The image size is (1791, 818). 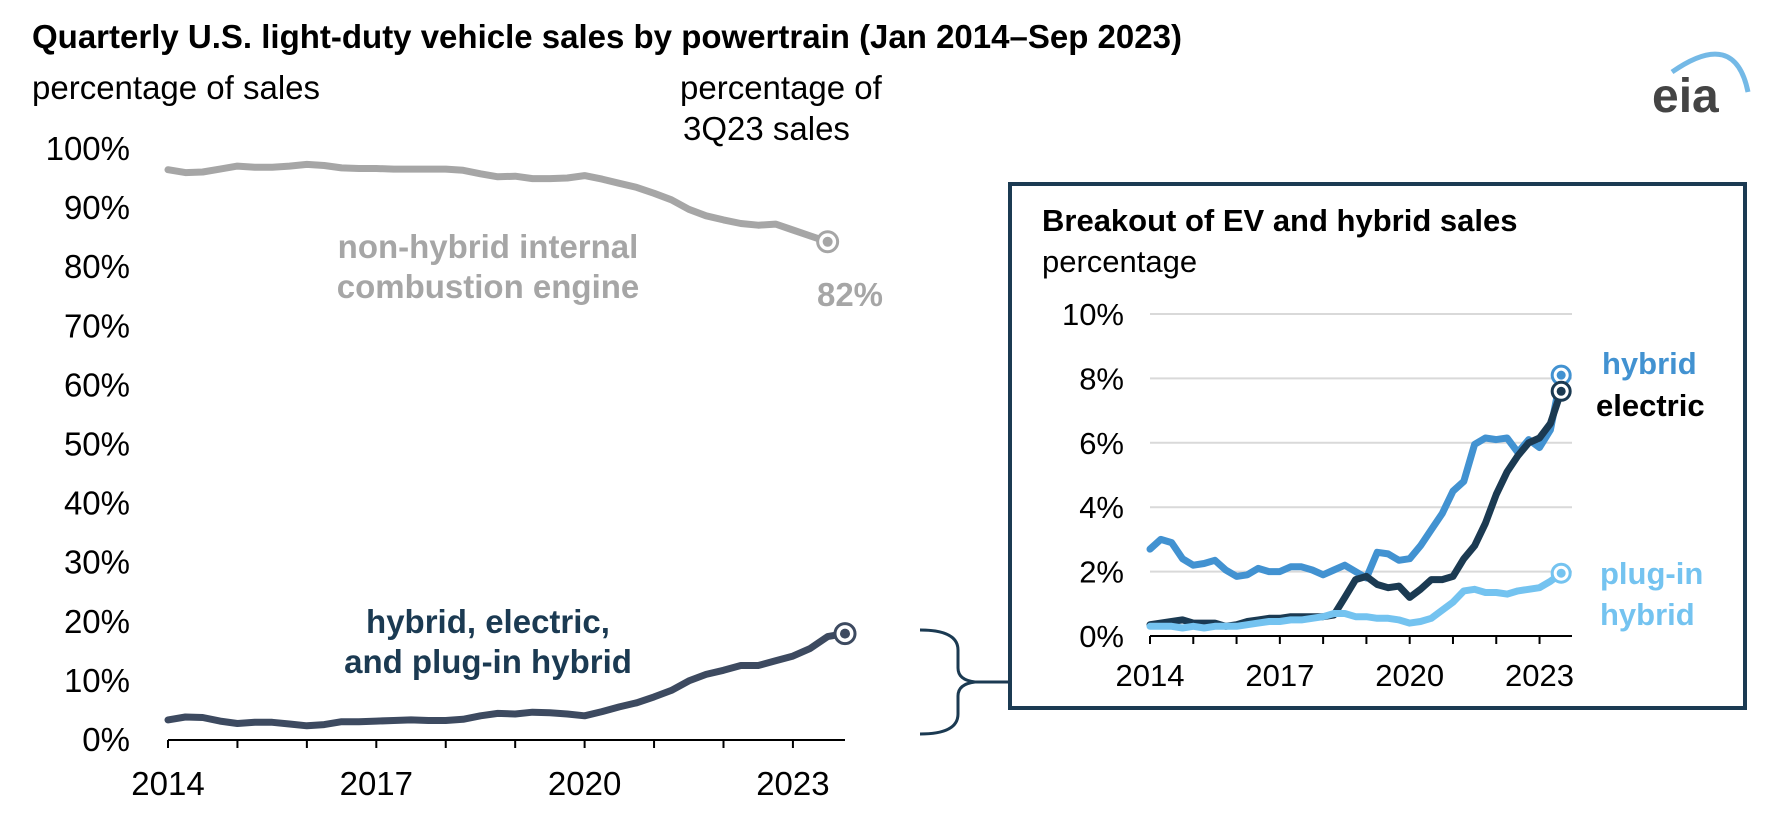 I want to click on inset-plot-area, so click(x=1359, y=498).